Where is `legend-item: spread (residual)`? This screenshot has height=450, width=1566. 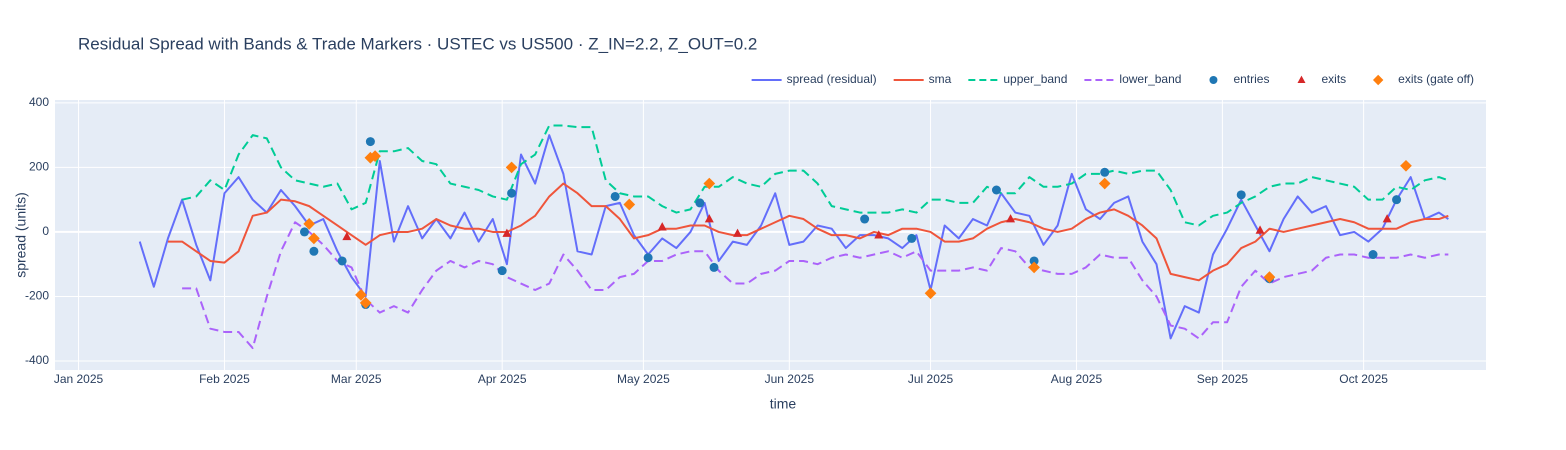 legend-item: spread (residual) is located at coordinates (814, 79).